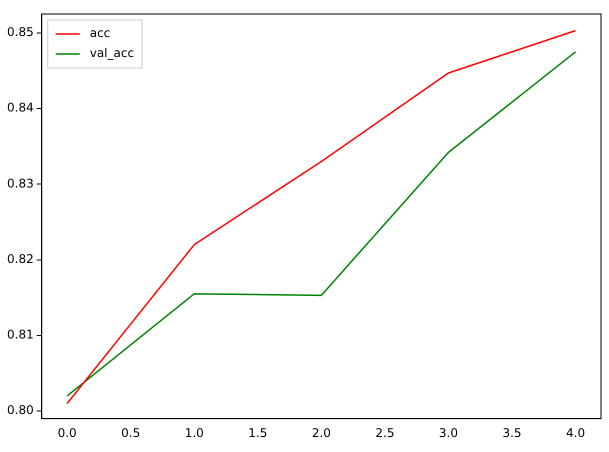 The height and width of the screenshot is (452, 609). I want to click on x-tick-label: 3.0, so click(448, 433).